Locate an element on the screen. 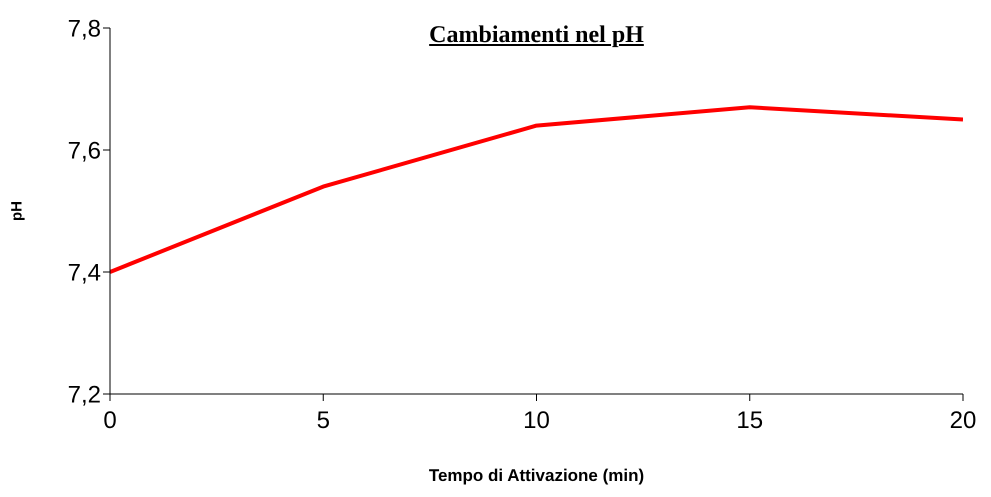  x-tick-label: 5 is located at coordinates (323, 420).